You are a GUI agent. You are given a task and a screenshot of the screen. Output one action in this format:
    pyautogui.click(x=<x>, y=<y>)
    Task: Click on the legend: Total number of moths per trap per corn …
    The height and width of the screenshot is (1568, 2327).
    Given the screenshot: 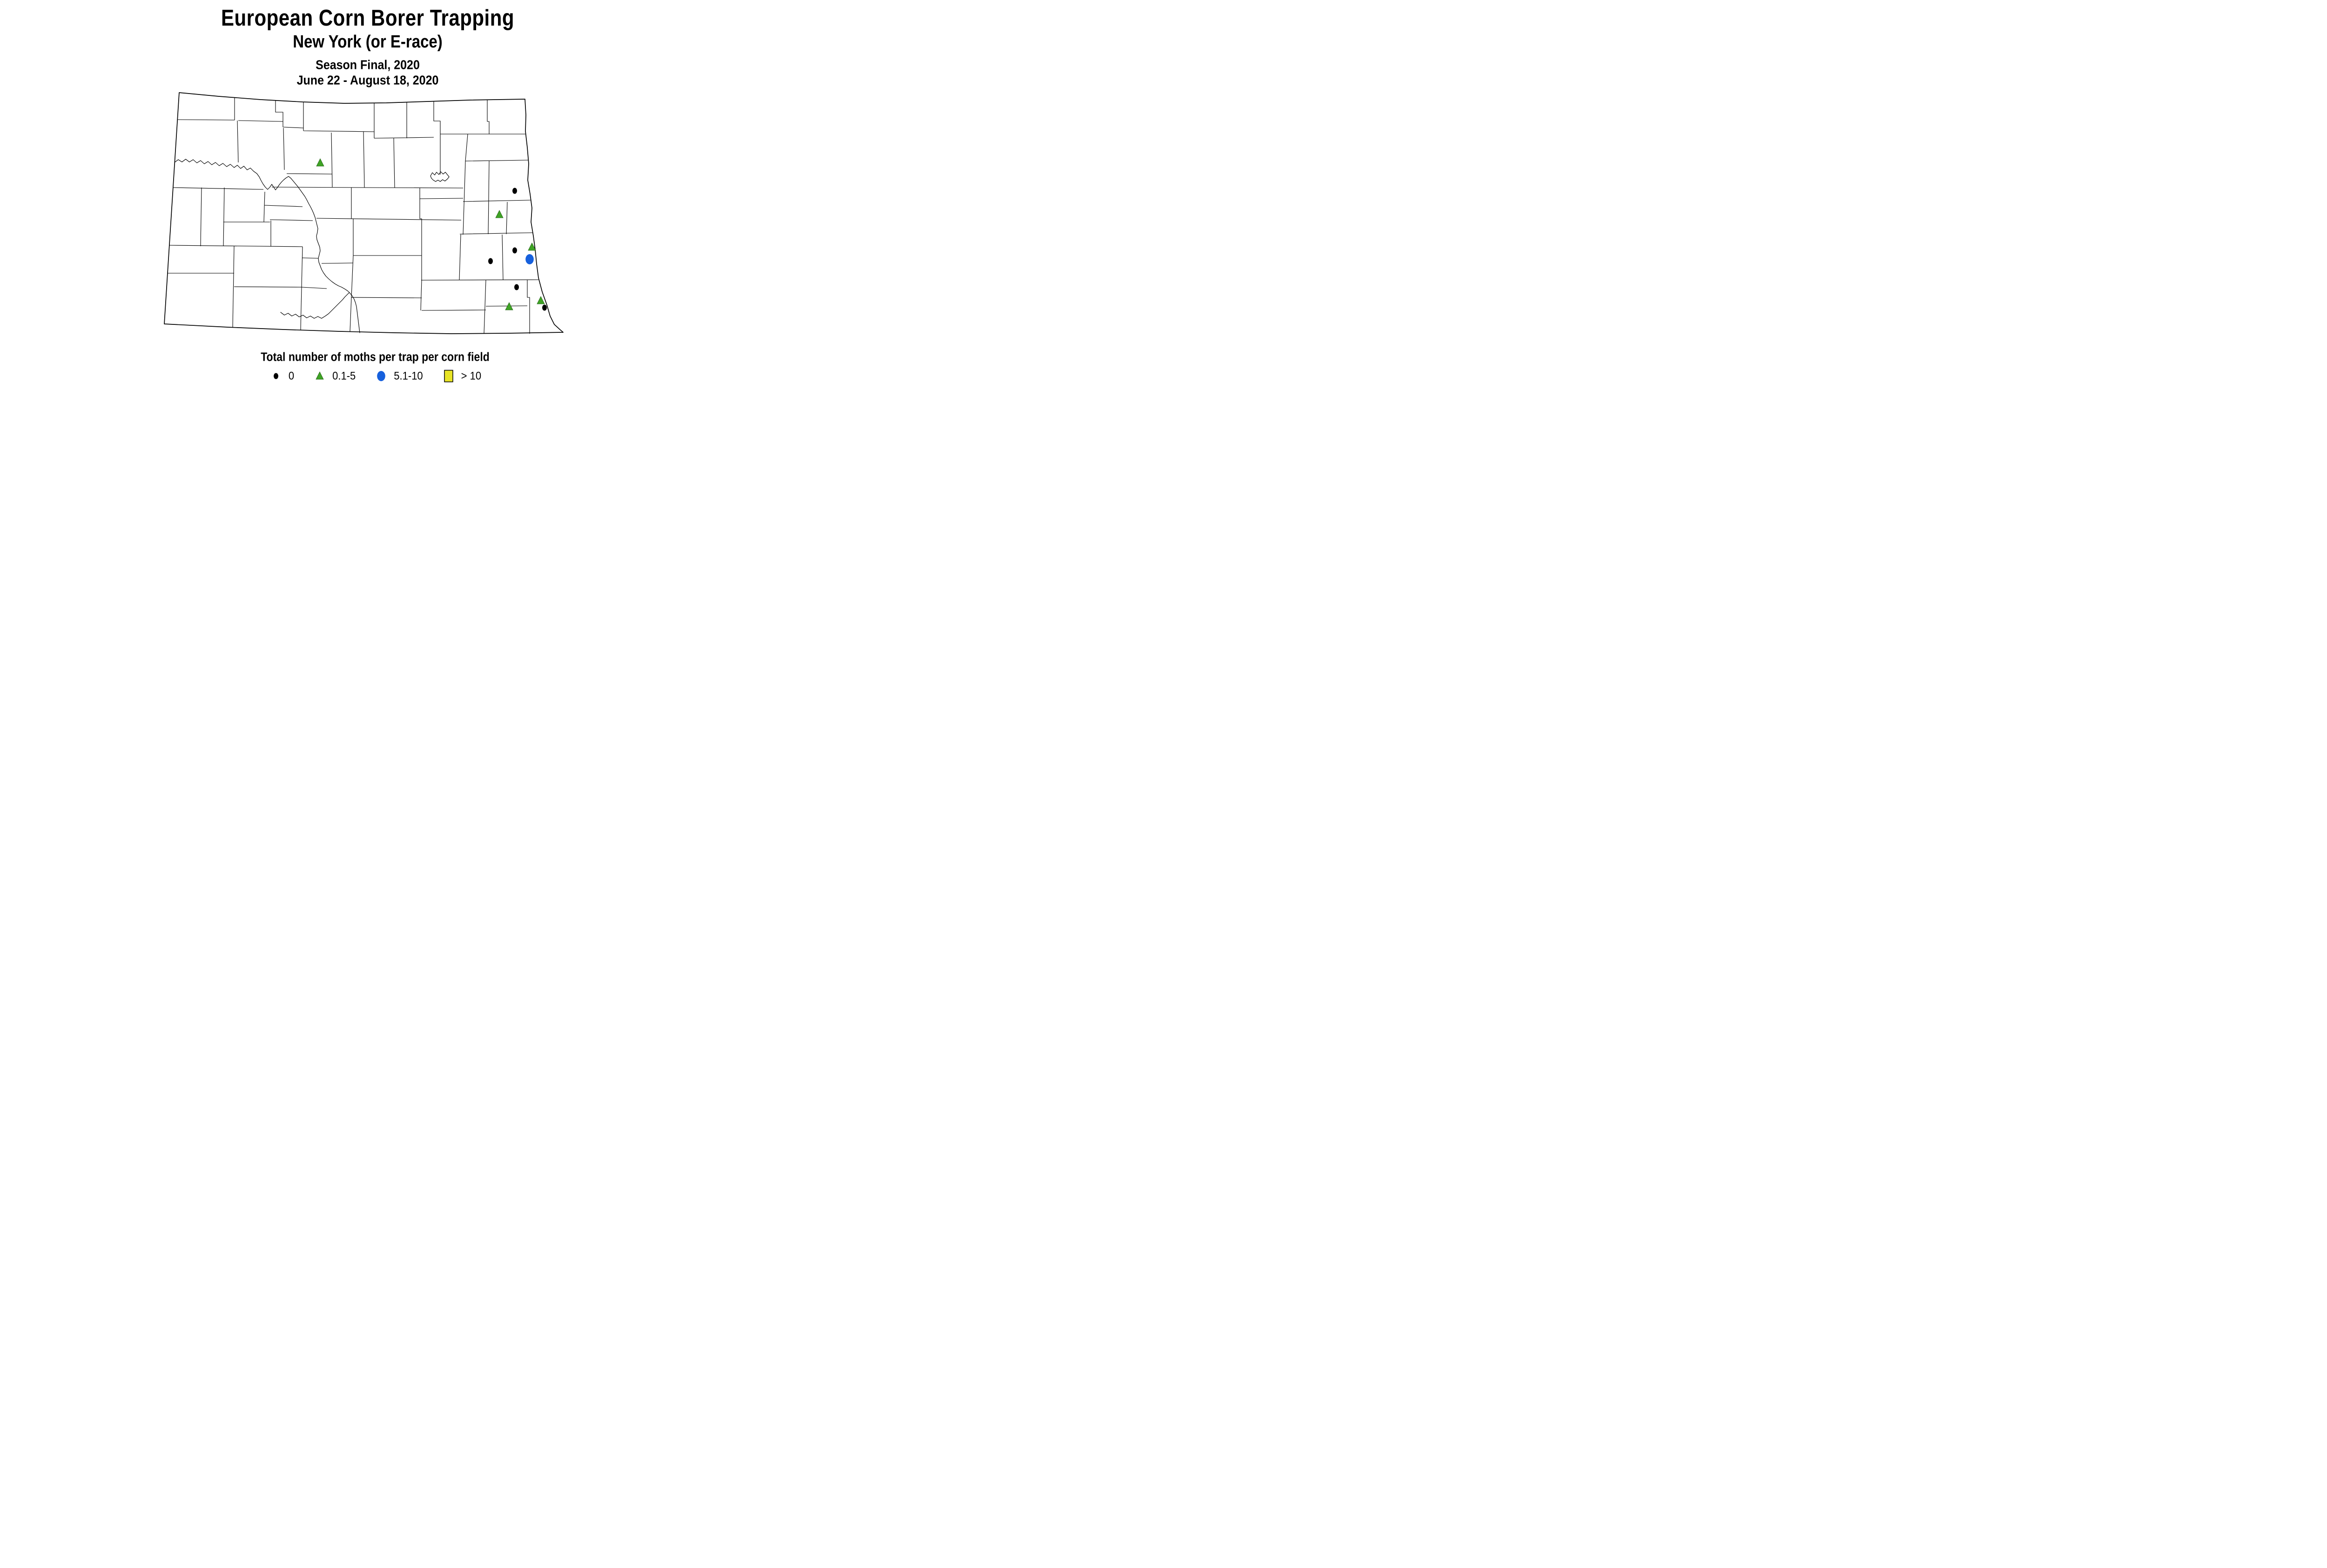 What is the action you would take?
    pyautogui.click(x=375, y=366)
    